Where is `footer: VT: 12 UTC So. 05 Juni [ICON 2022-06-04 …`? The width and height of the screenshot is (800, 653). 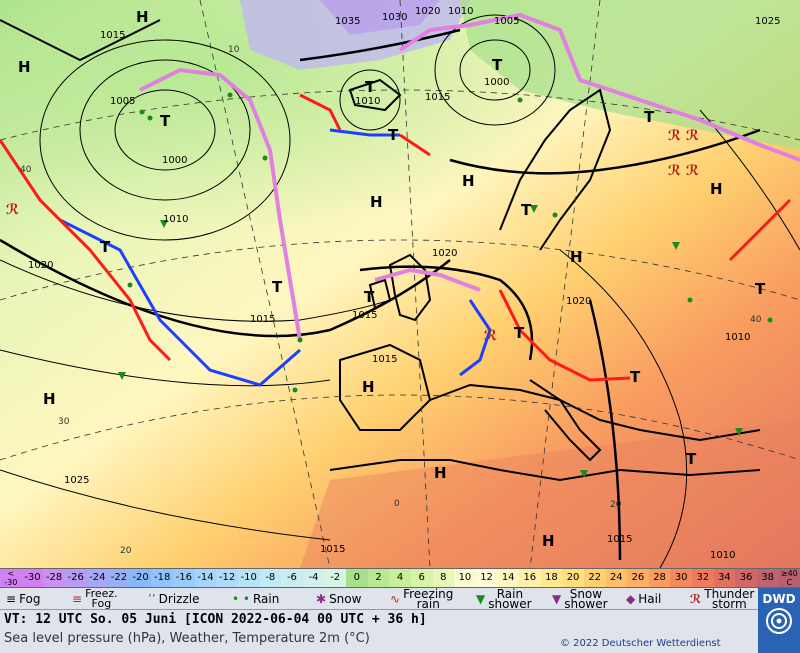
footer: VT: 12 UTC So. 05 Juni [ICON 2022-06-04 … is located at coordinates (400, 631).